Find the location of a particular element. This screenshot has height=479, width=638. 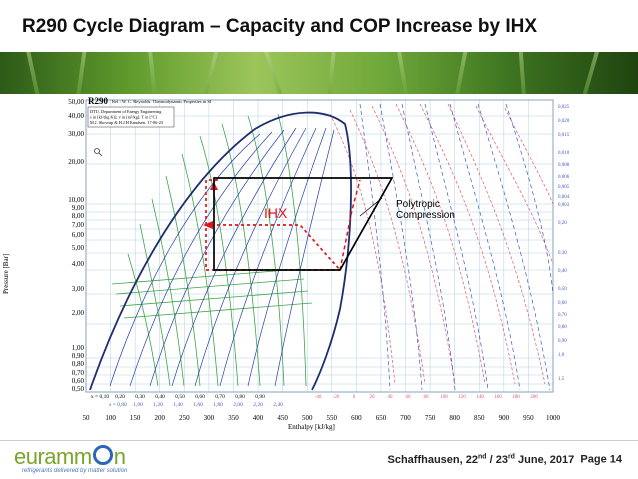

temperature-label: -40 is located at coordinates (318, 397).